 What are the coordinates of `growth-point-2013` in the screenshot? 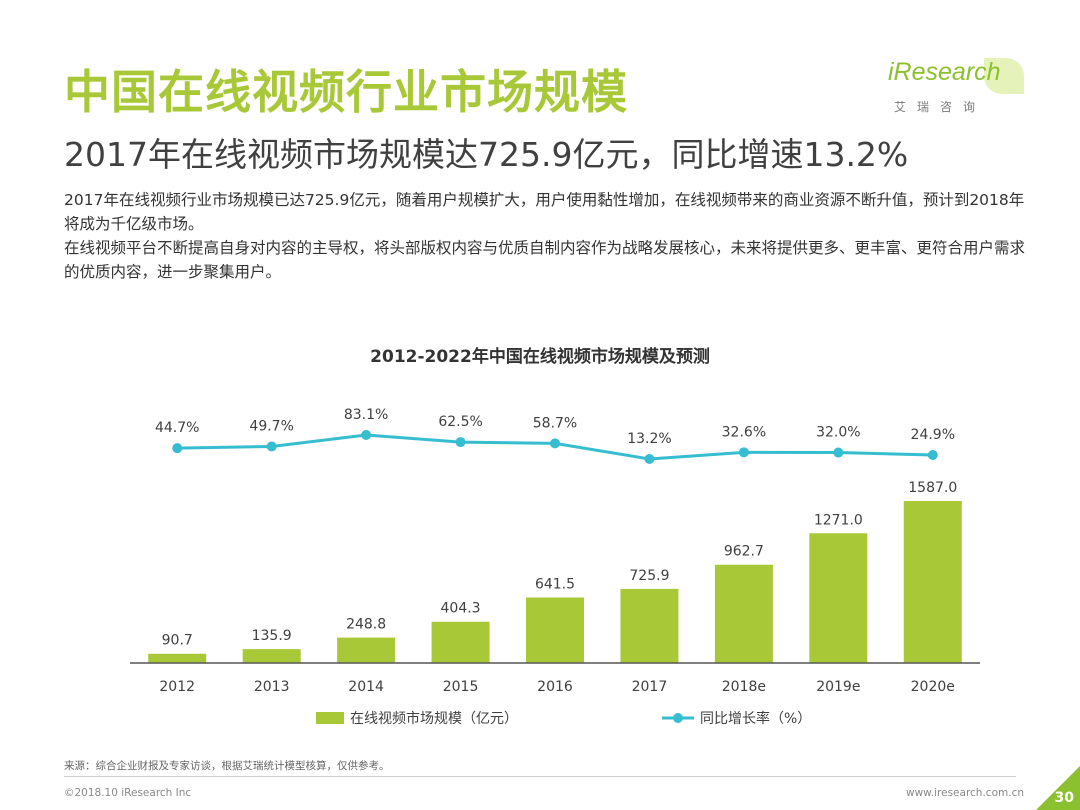 It's located at (271, 446).